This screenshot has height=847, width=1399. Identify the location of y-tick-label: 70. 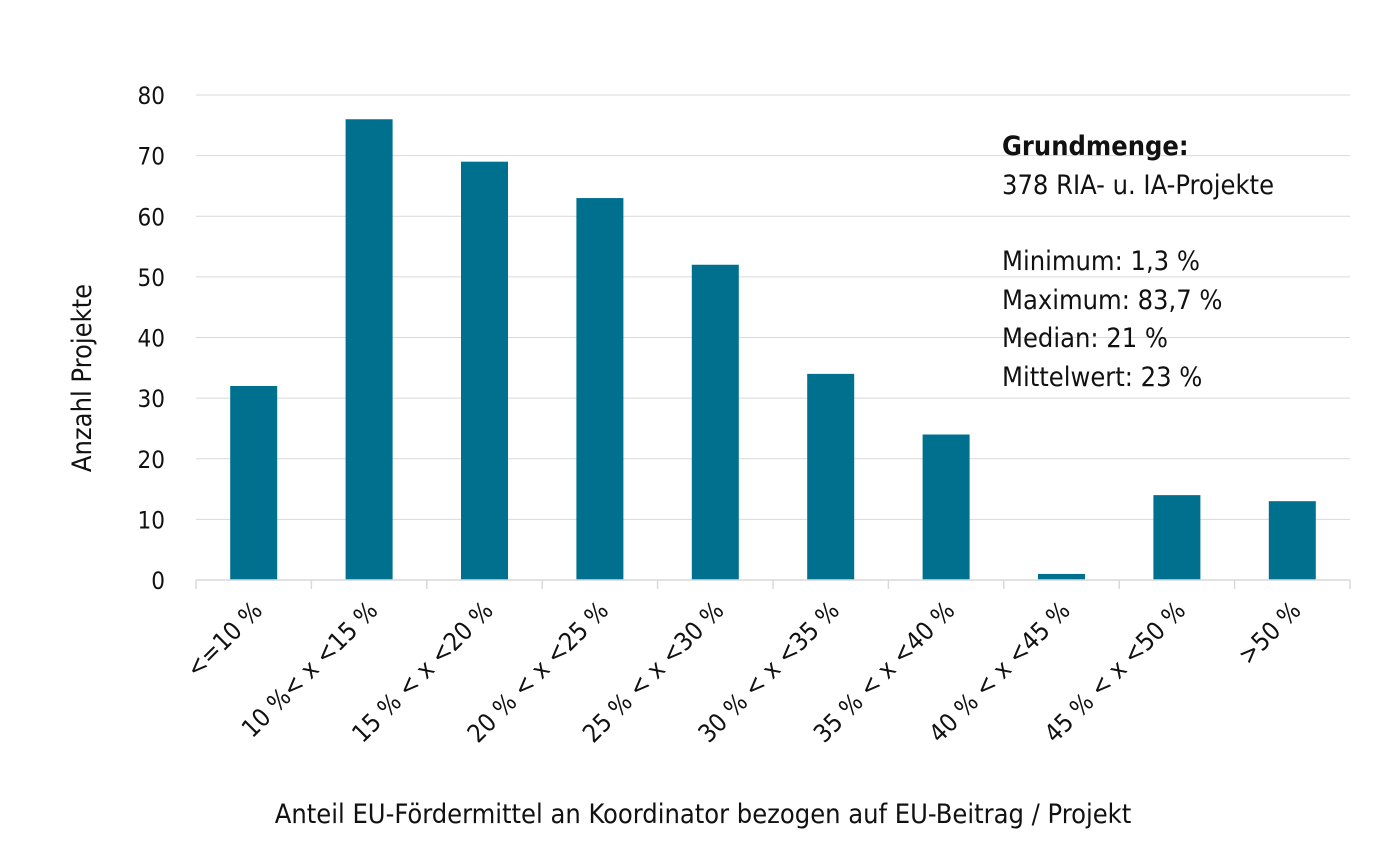
(151, 157).